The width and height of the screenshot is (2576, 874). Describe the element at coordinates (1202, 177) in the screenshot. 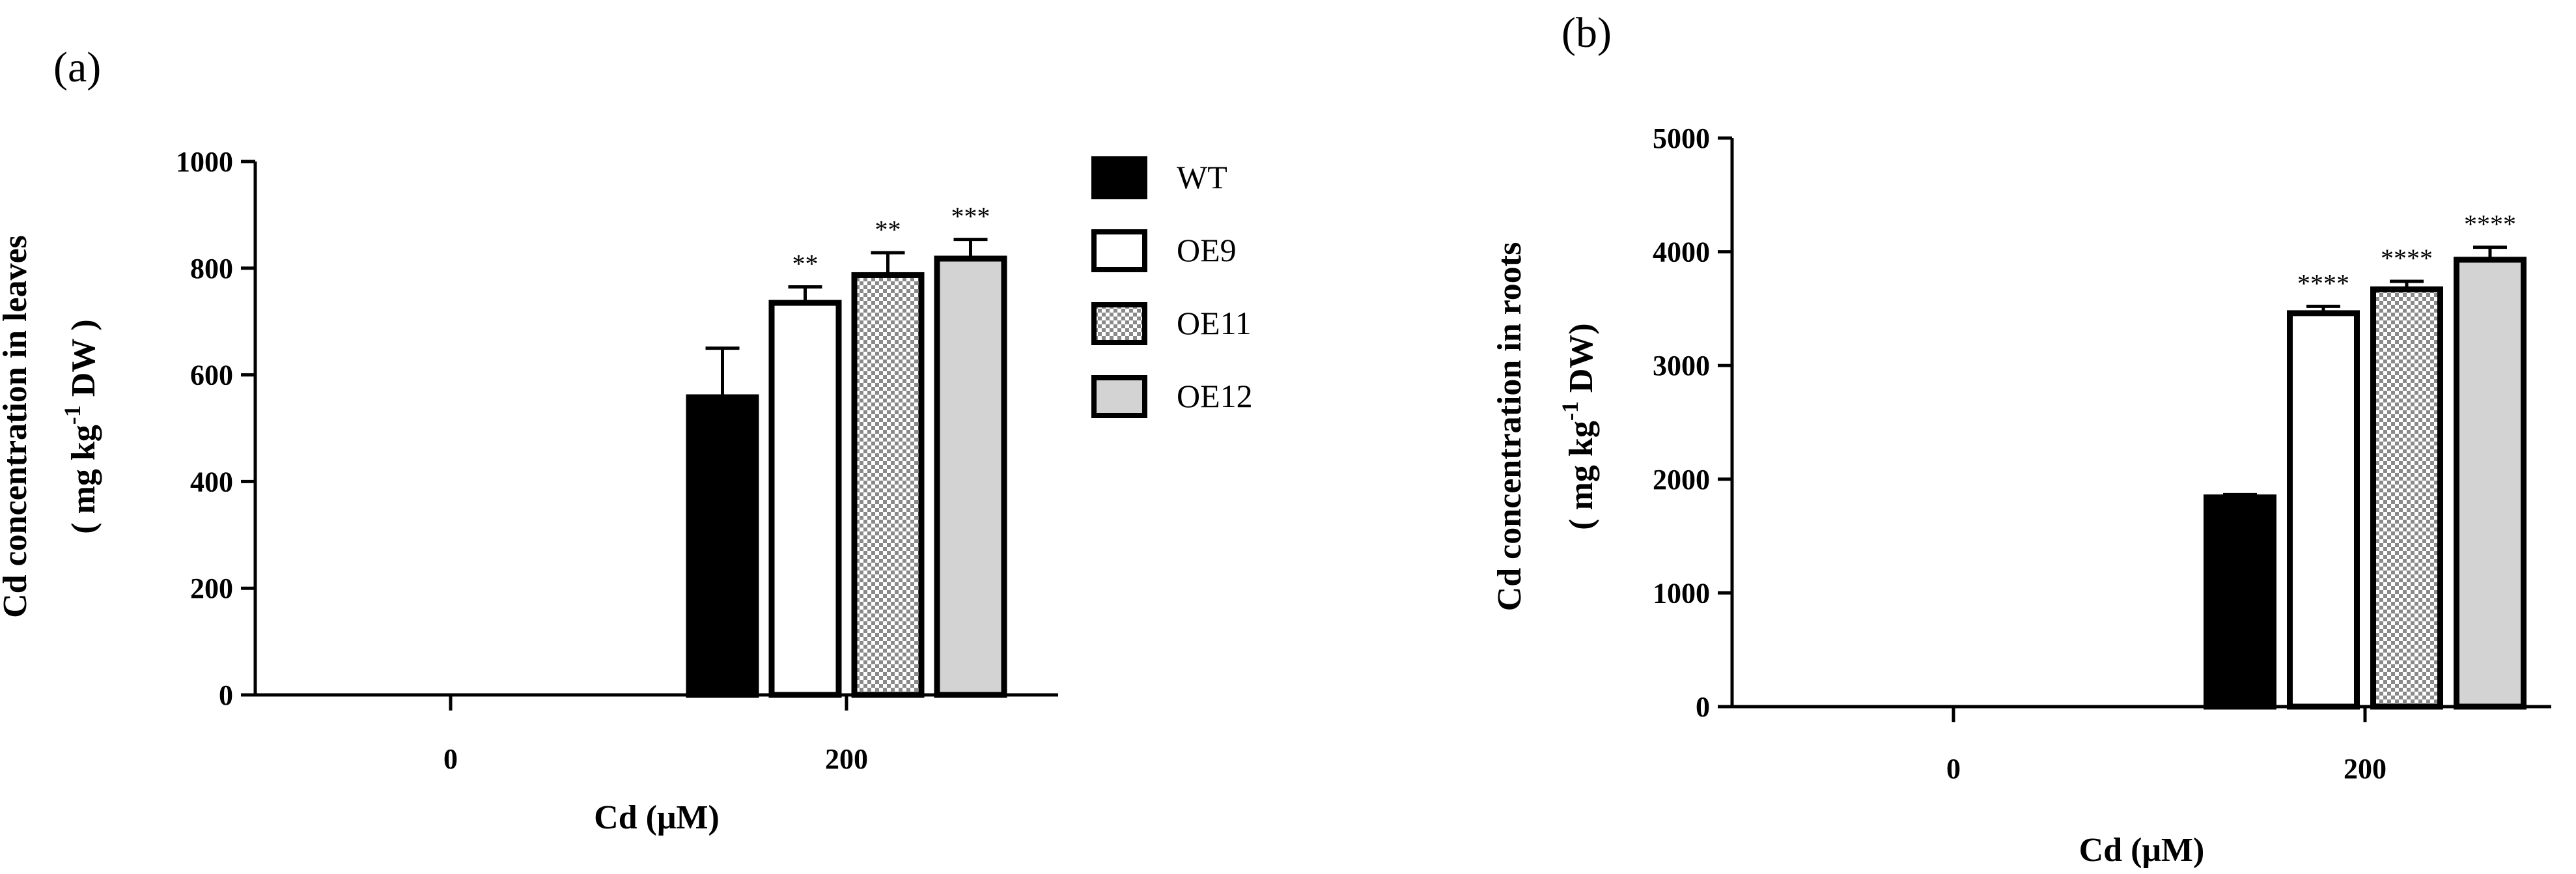

I see `legend-label-wt: WT` at that location.